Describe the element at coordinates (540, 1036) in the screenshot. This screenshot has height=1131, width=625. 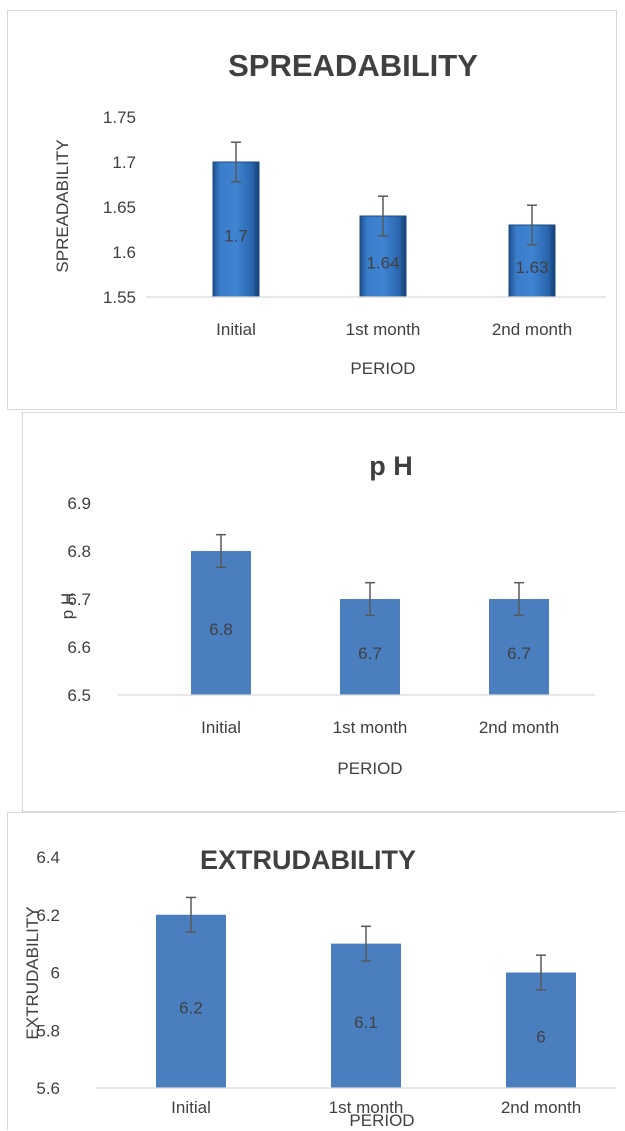
I see `data-label: 6` at that location.